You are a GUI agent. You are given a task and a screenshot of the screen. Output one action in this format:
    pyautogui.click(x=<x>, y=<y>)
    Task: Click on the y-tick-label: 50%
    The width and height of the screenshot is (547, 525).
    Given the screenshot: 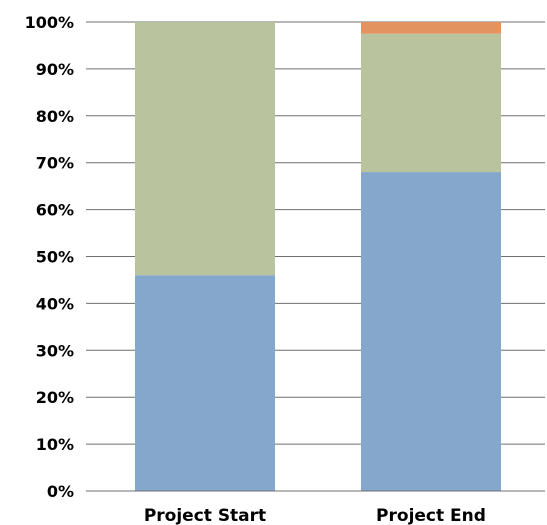 What is the action you would take?
    pyautogui.click(x=55, y=257)
    